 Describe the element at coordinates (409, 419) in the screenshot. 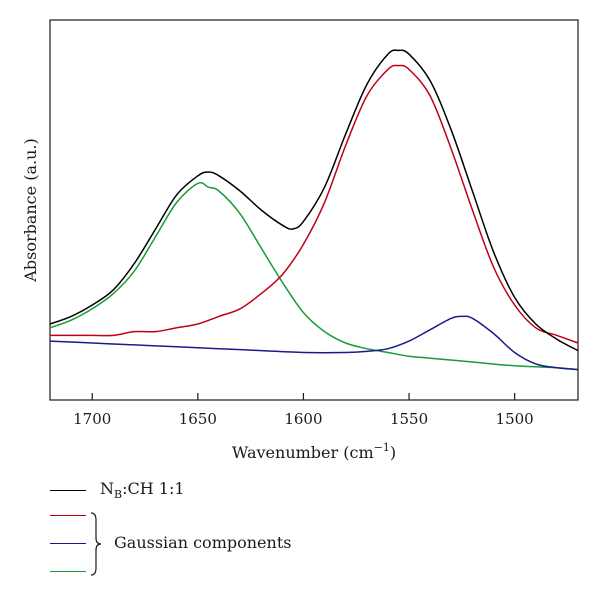

I see `x-tick-label: 1550` at that location.